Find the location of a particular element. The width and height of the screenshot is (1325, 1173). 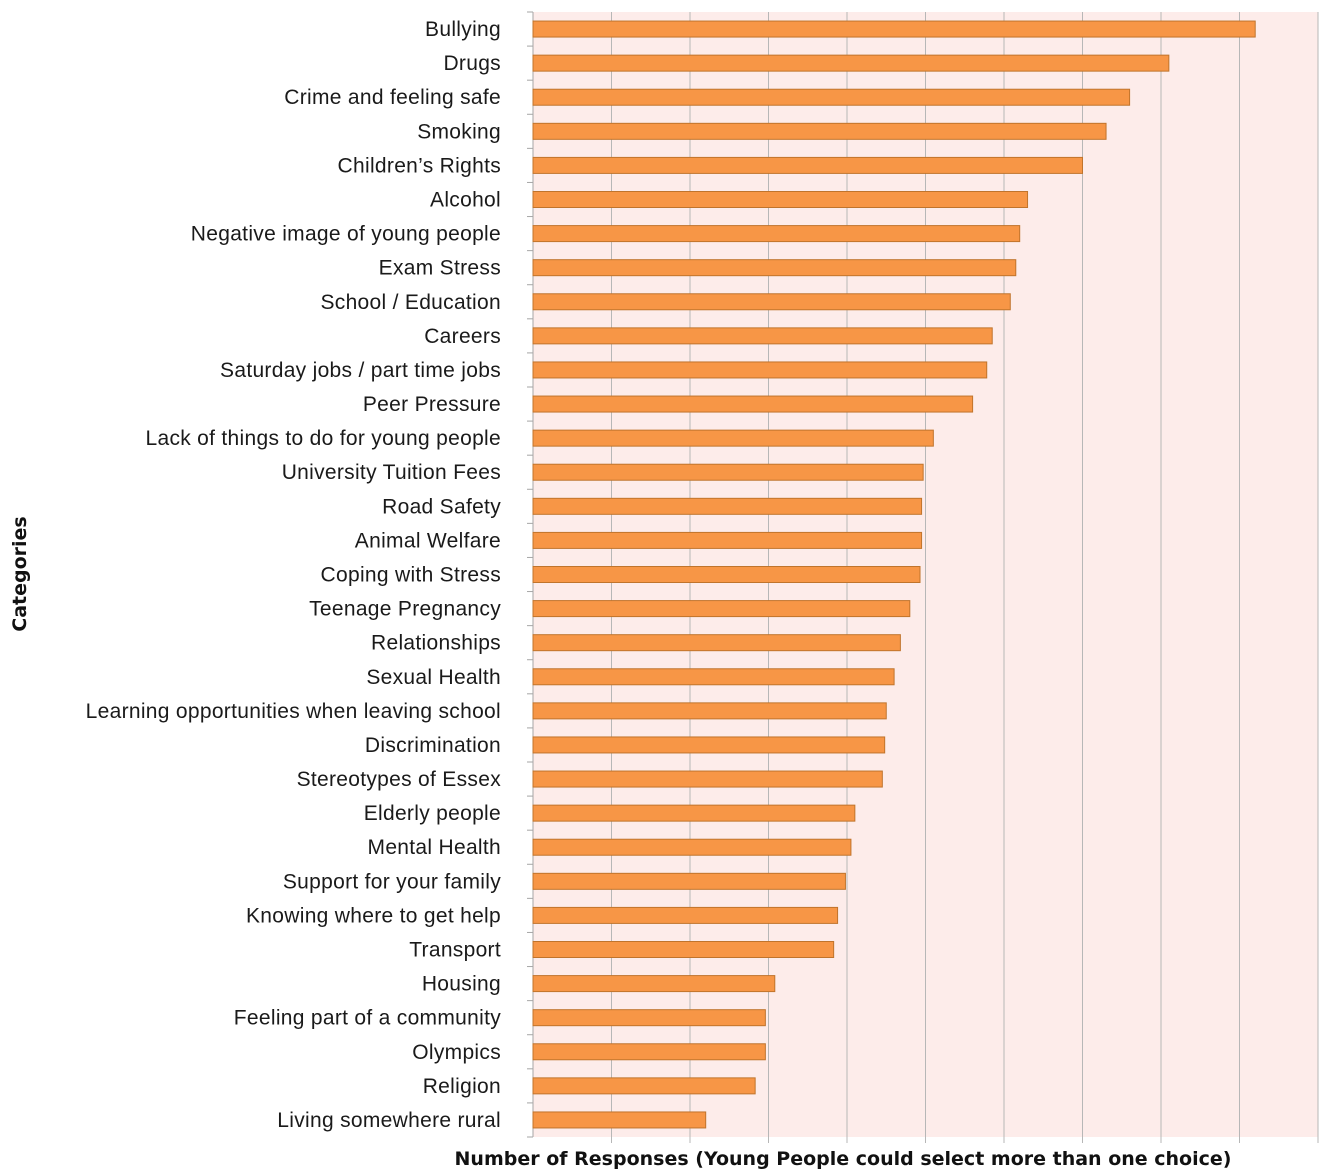

category-label: Transport is located at coordinates (455, 950).